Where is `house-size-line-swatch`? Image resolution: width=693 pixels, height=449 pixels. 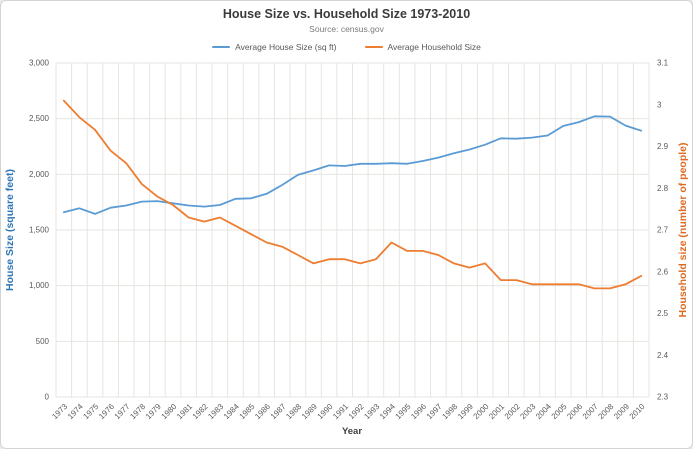
house-size-line-swatch is located at coordinates (221, 47).